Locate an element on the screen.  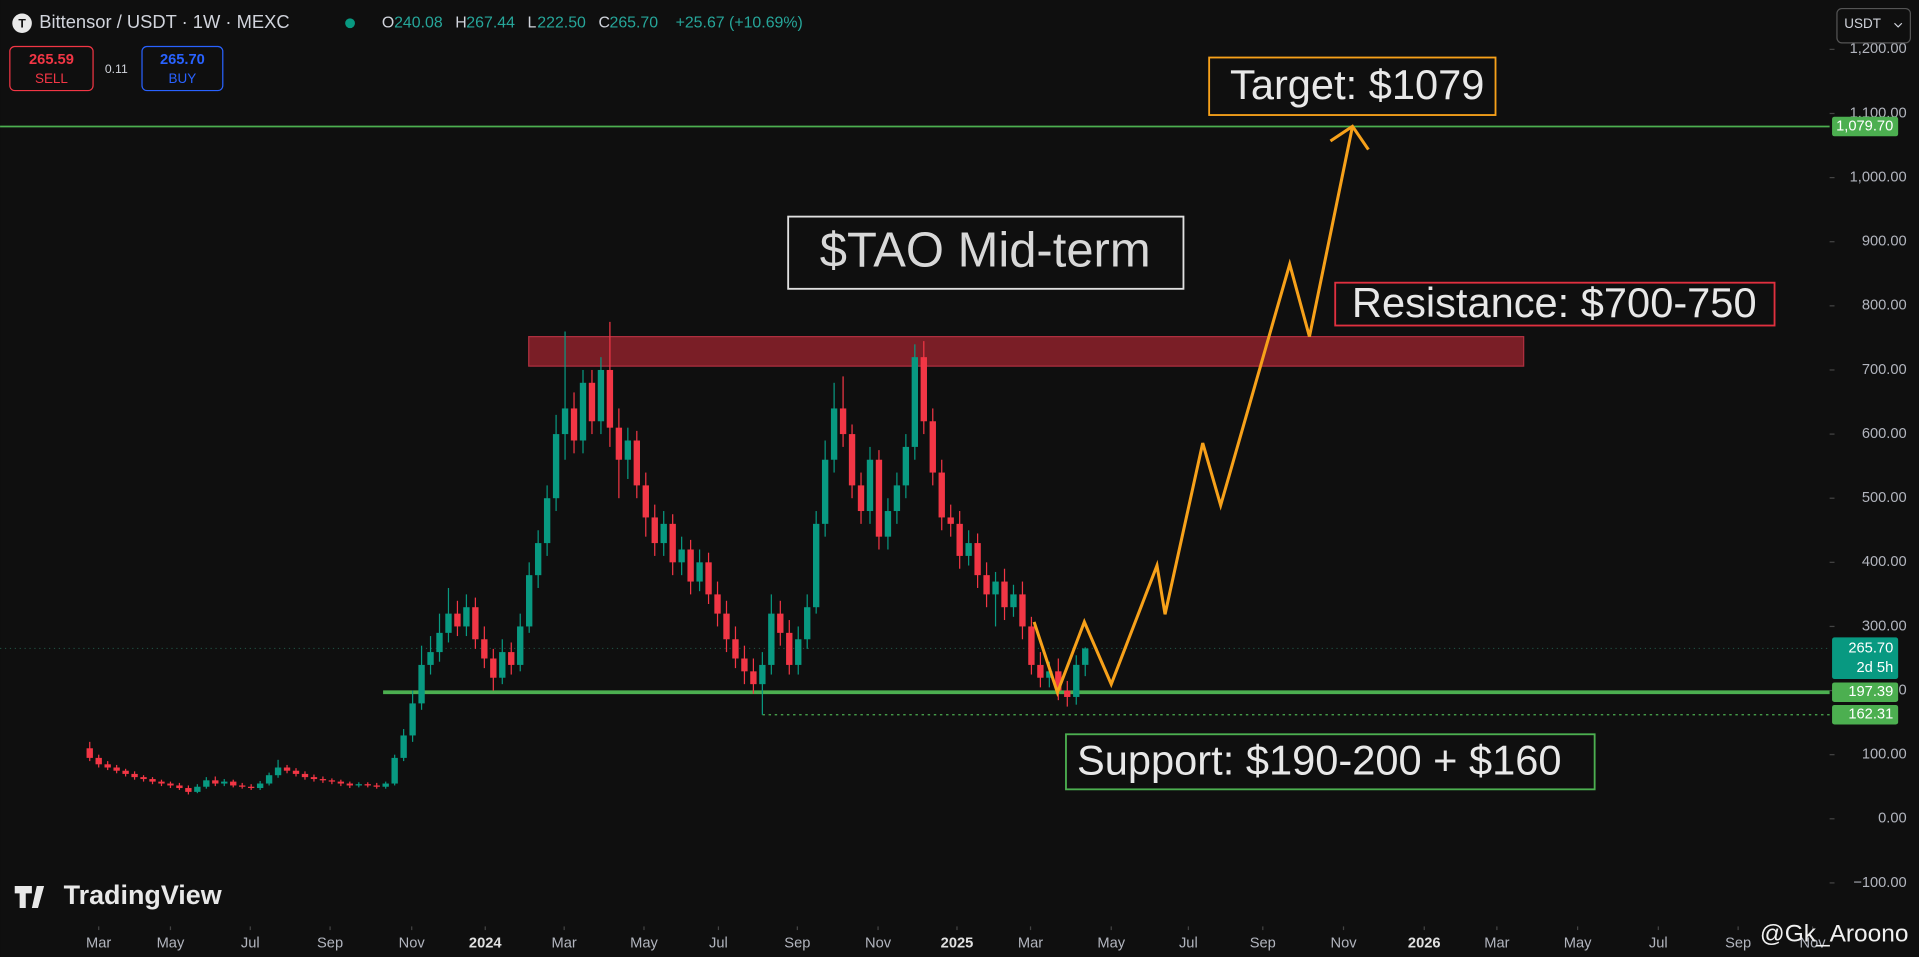
annotation-resistance: Resistance: $700-750 is located at coordinates (1554, 302).